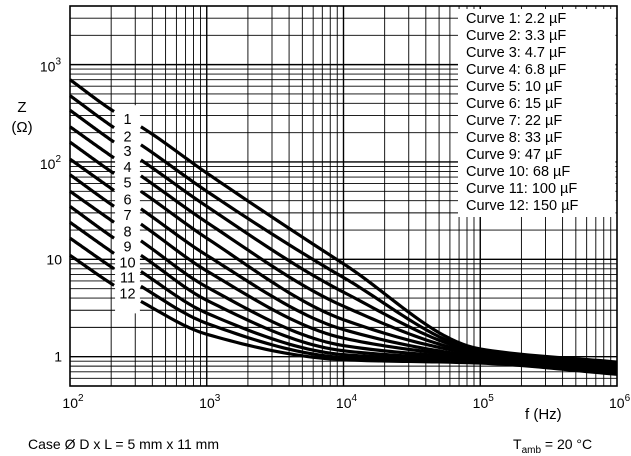 Image resolution: width=631 pixels, height=456 pixels. What do you see at coordinates (92, 157) in the screenshot?
I see `series-line-5-left` at bounding box center [92, 157].